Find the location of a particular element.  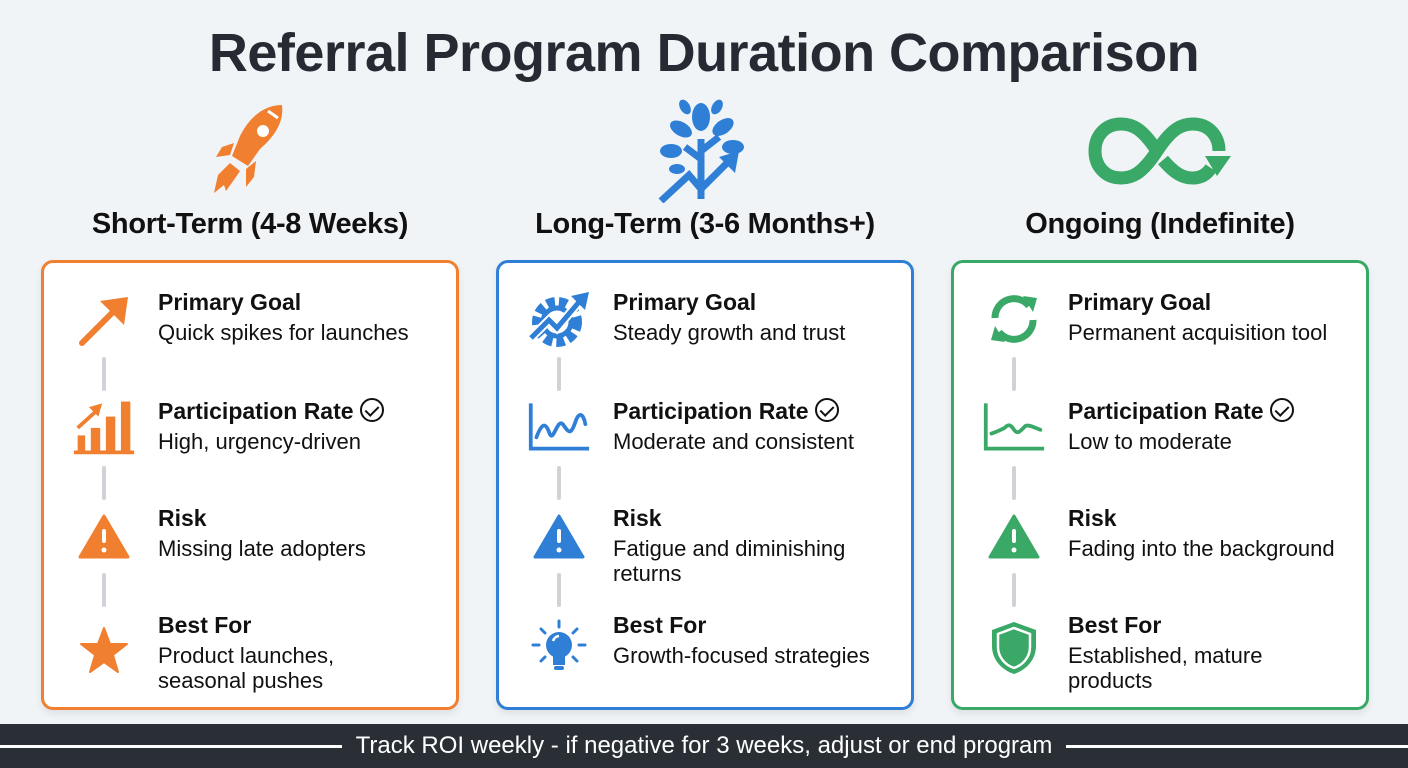

column-heading: Ongoing (Indefinite) is located at coordinates (1160, 224).